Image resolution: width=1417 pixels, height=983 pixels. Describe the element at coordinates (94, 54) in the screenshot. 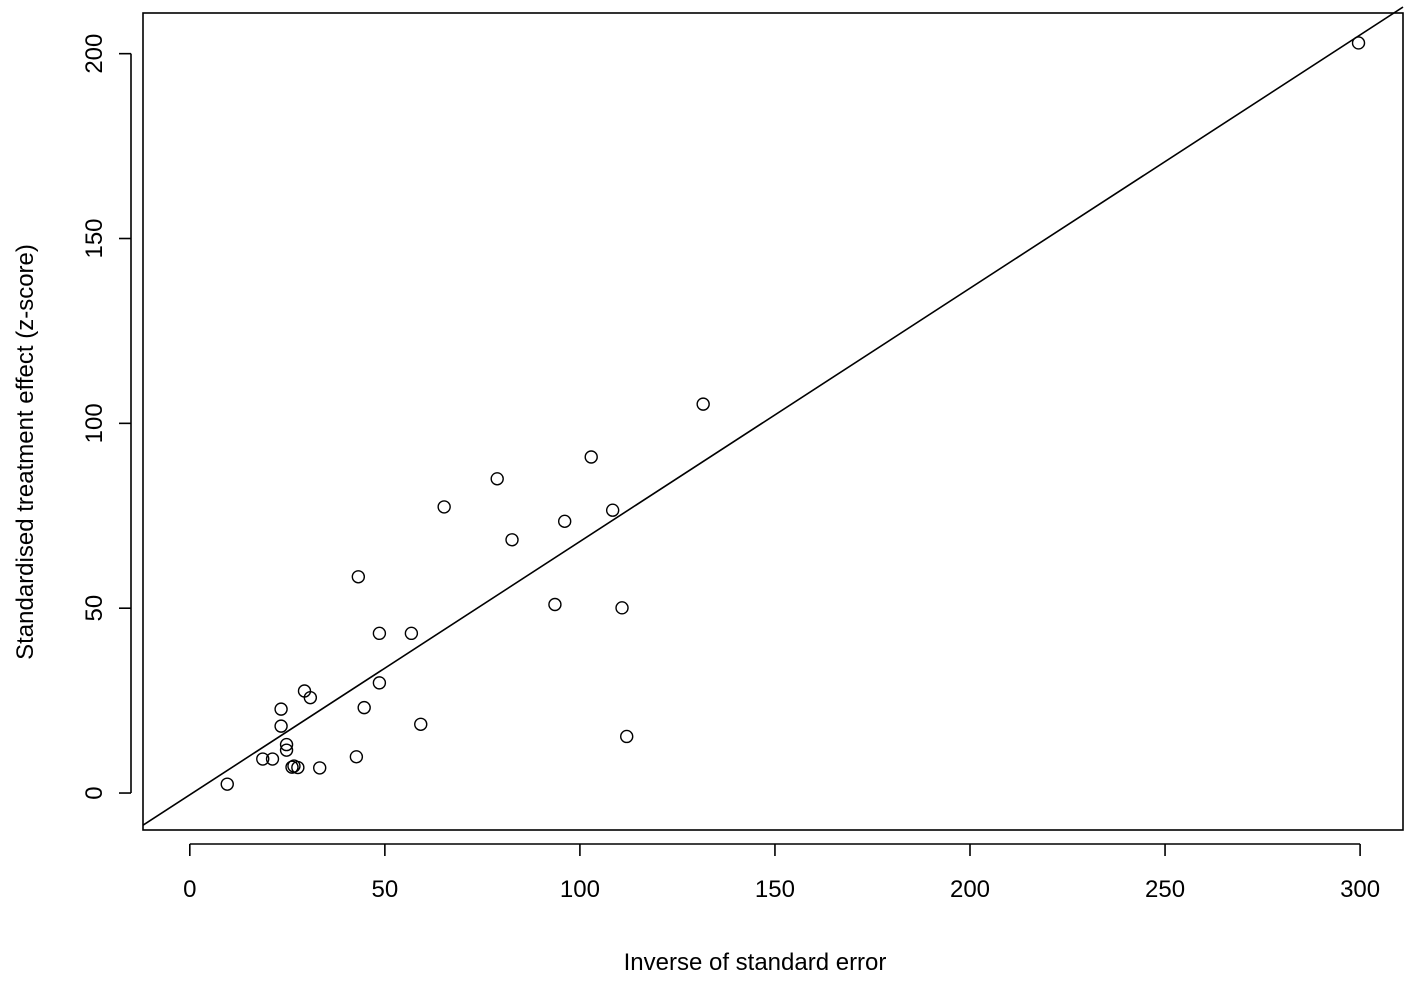

I see `y-tick-label: 200` at that location.